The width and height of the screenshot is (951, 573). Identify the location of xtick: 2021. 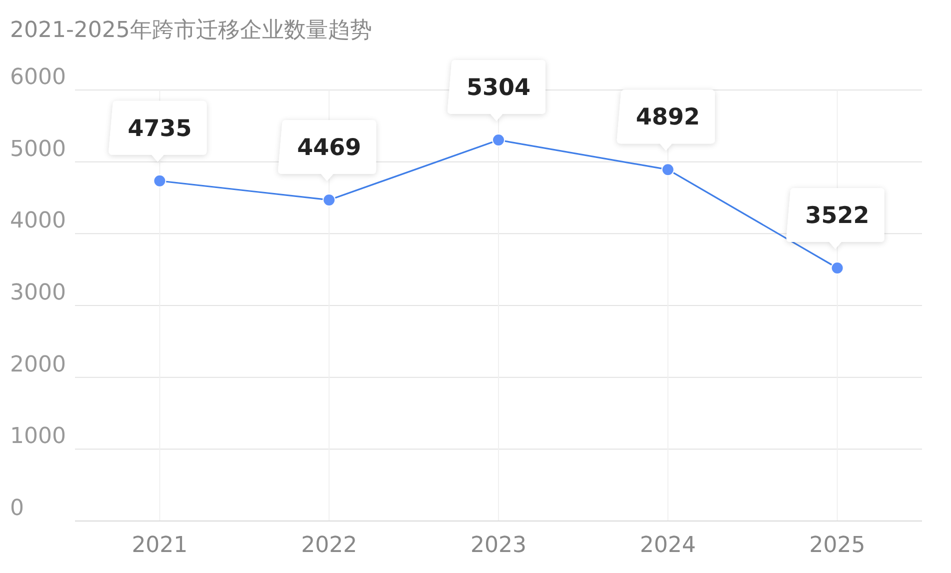
(160, 545).